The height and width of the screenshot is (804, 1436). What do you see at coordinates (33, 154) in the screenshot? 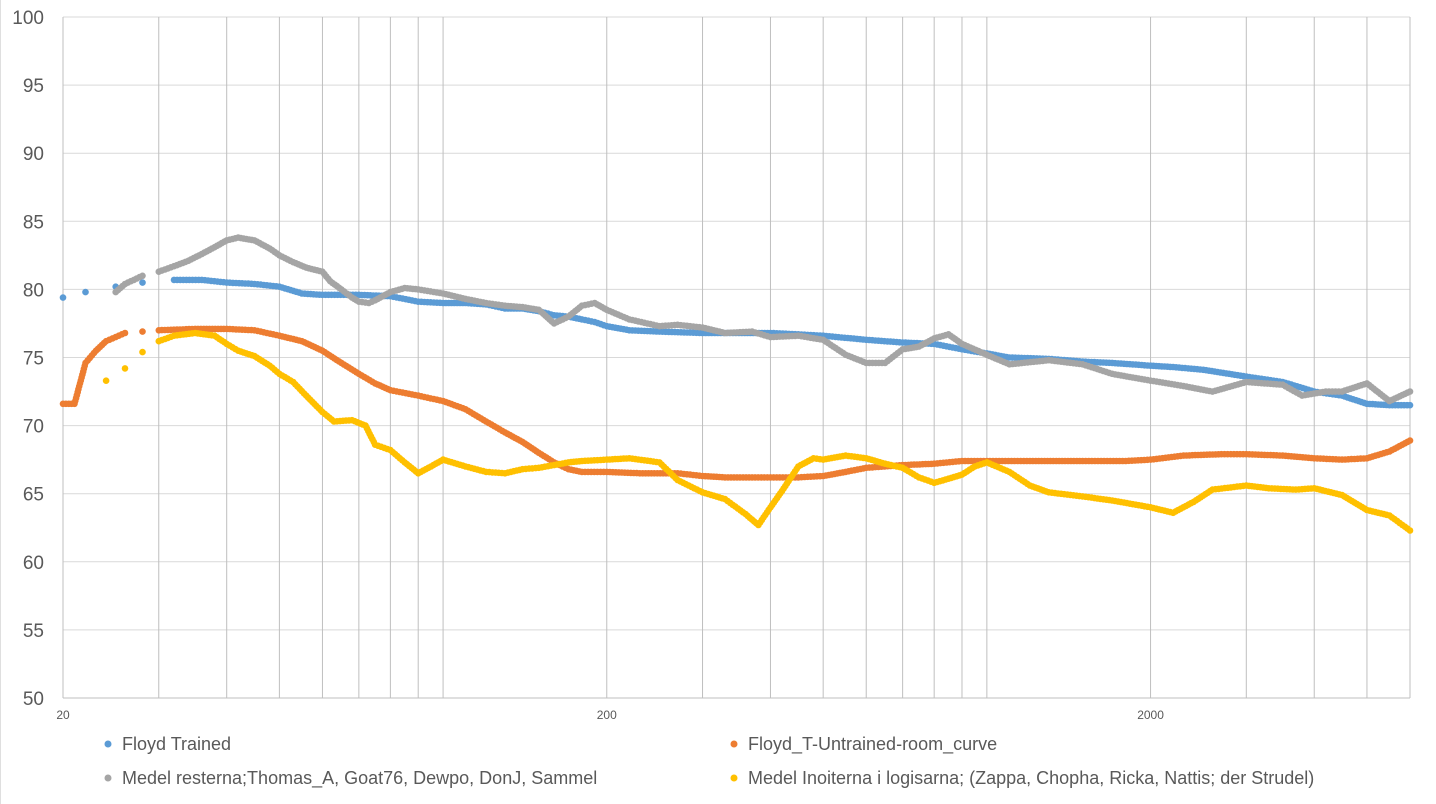
I see `y-tick-label: 90` at bounding box center [33, 154].